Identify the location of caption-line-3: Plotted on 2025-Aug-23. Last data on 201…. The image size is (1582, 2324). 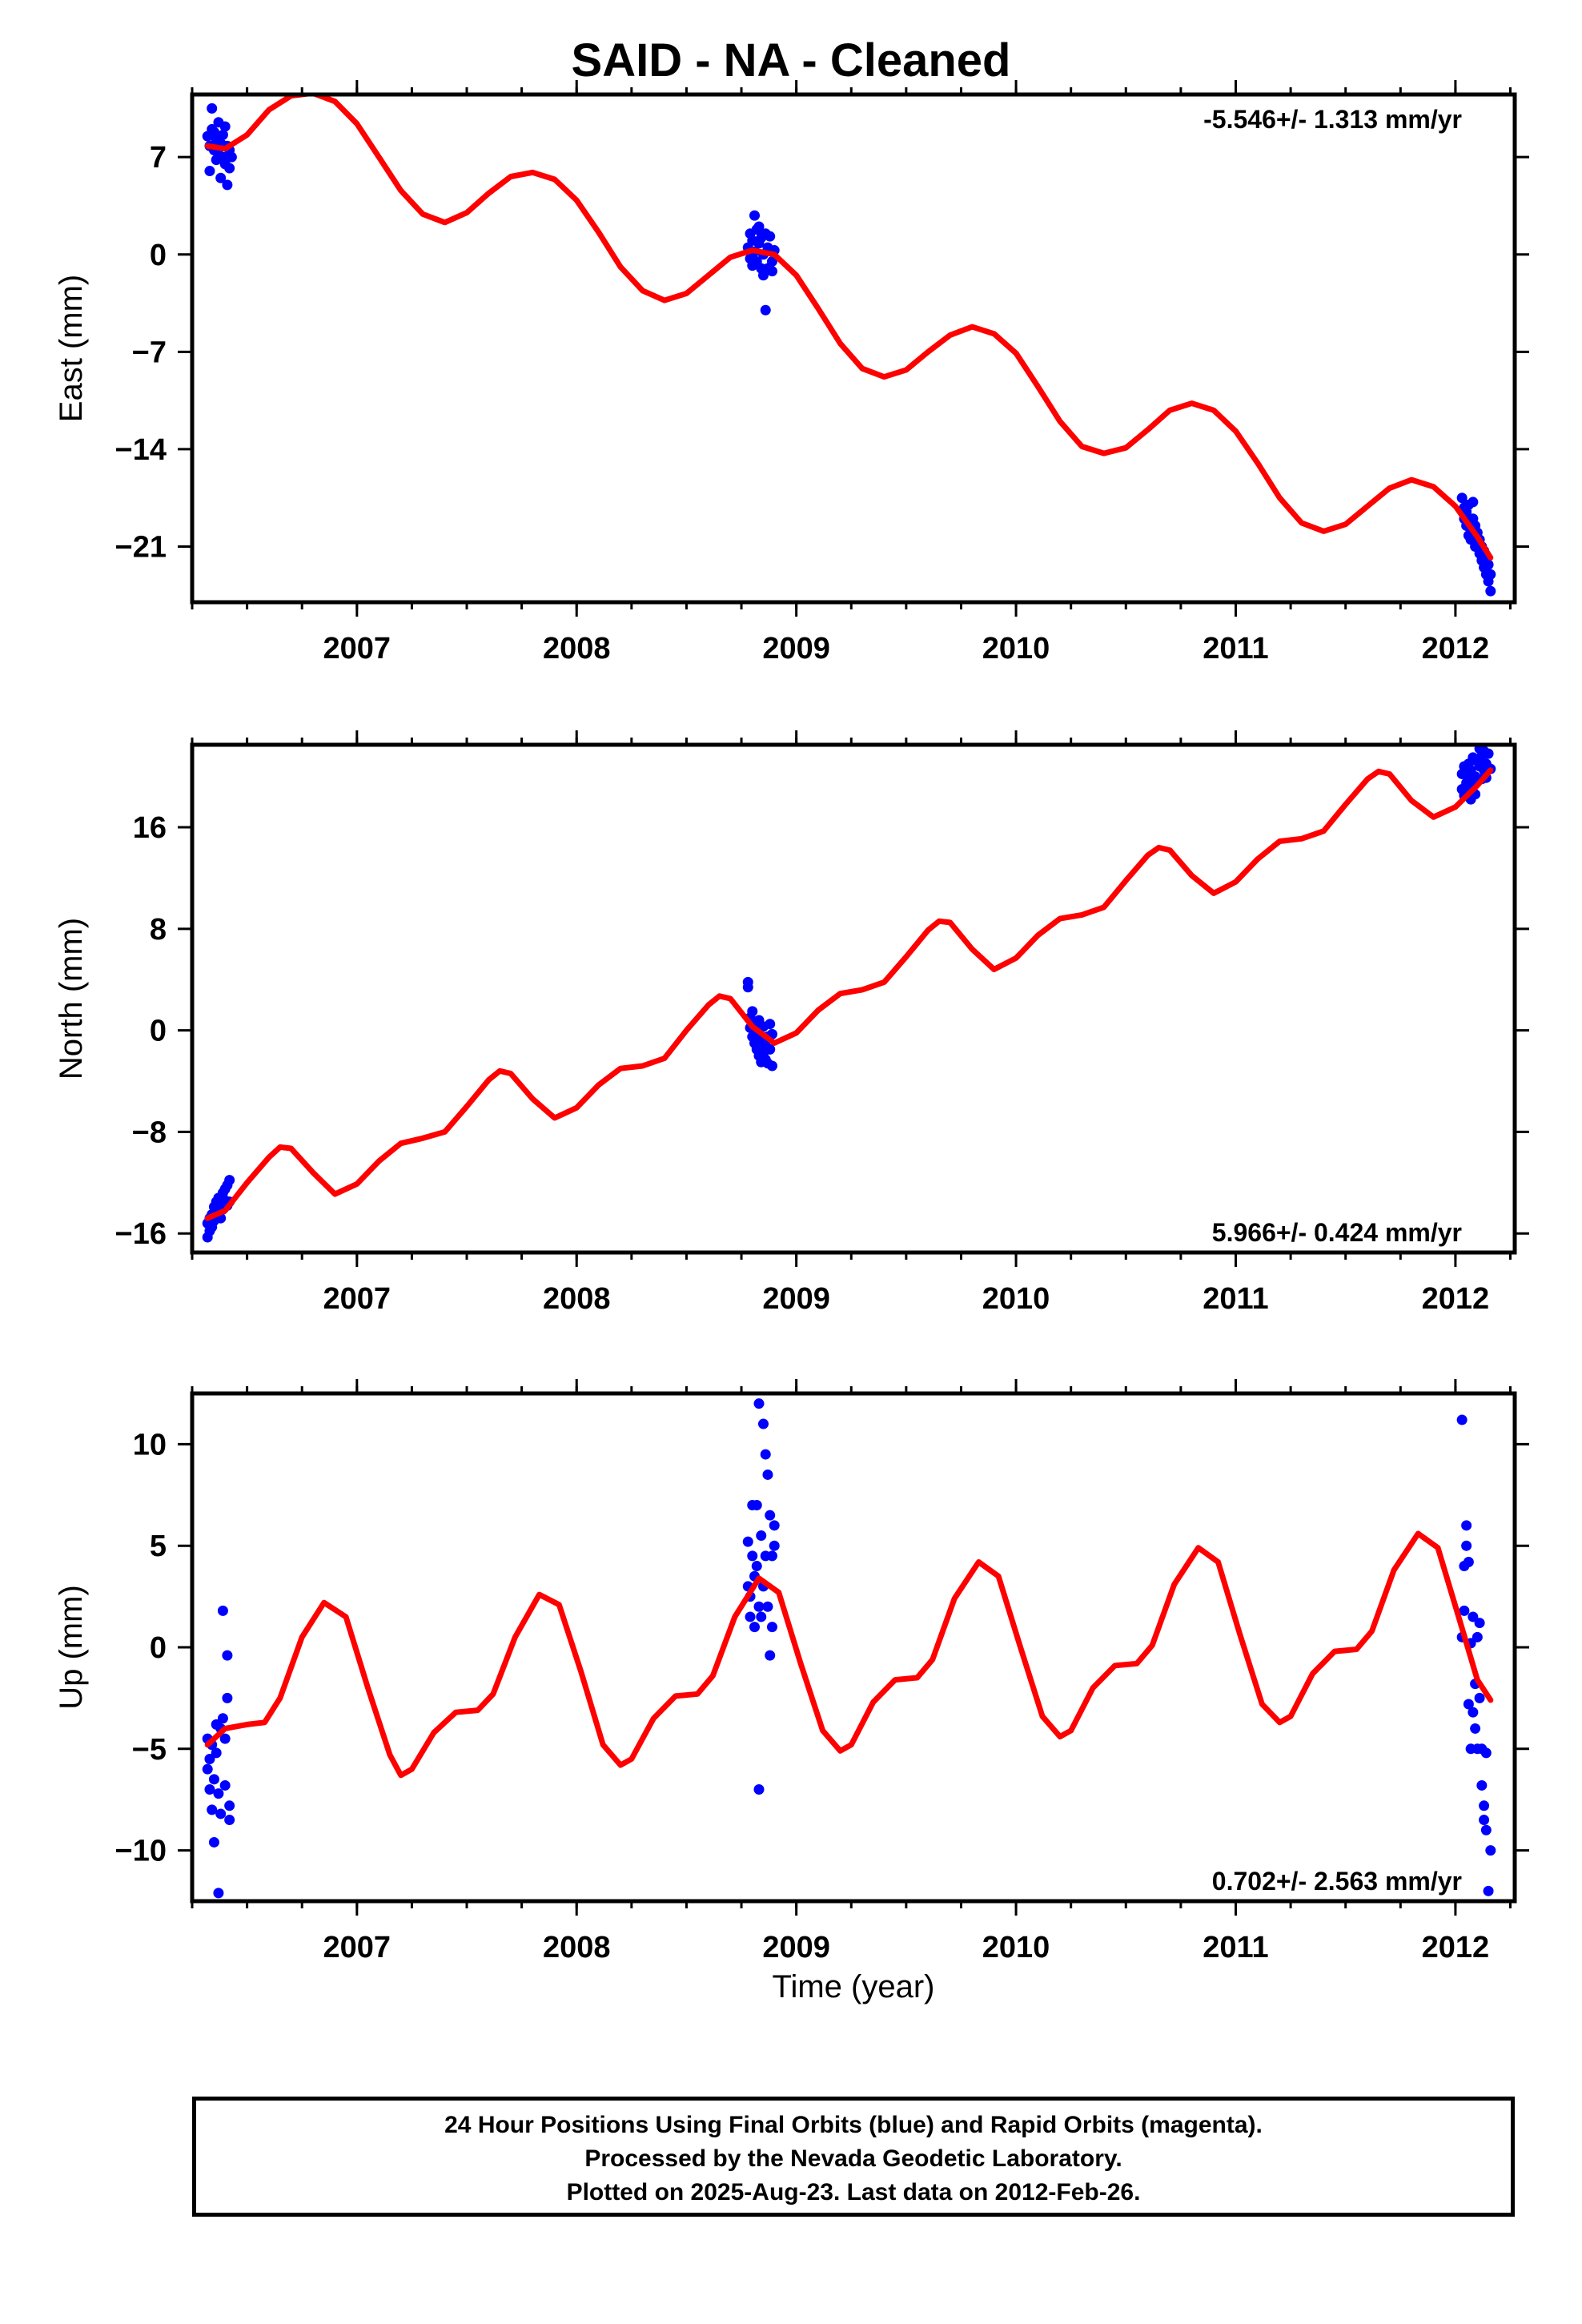
(853, 2192).